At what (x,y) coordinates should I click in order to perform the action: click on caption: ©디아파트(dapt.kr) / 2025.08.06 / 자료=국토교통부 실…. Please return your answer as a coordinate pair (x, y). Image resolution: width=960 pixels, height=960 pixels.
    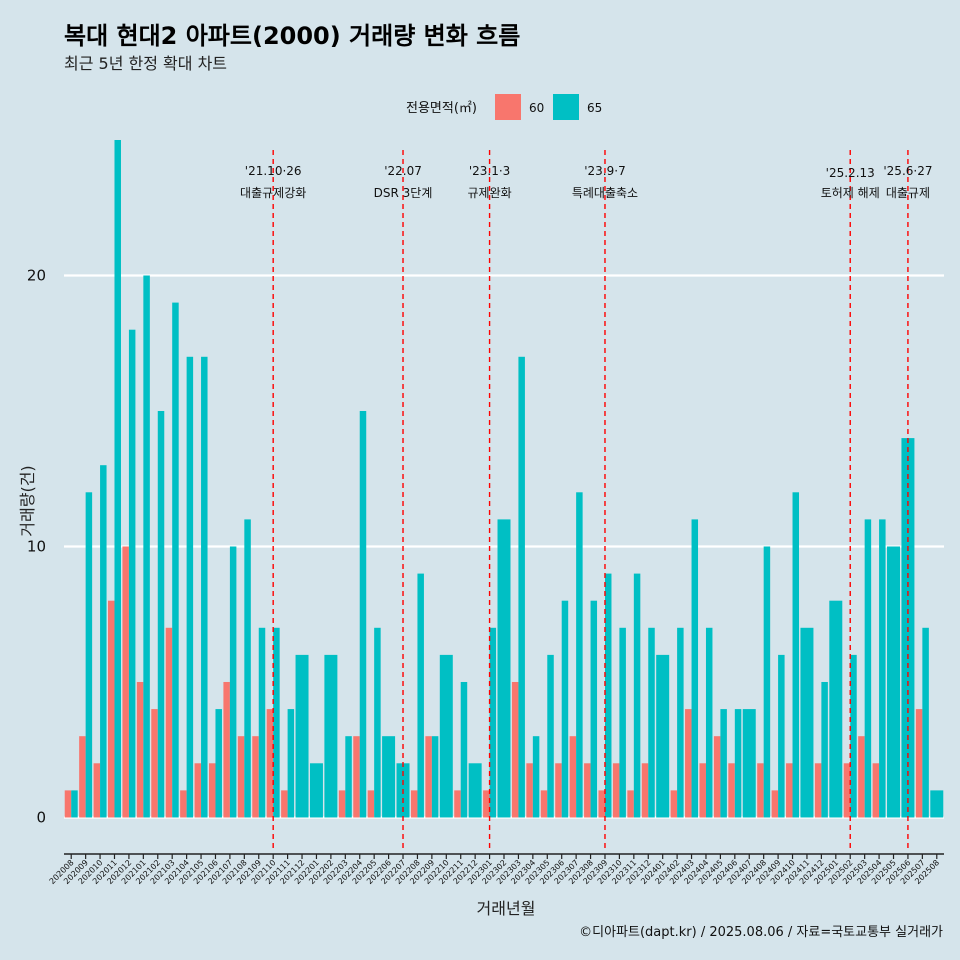
    Looking at the image, I should click on (761, 932).